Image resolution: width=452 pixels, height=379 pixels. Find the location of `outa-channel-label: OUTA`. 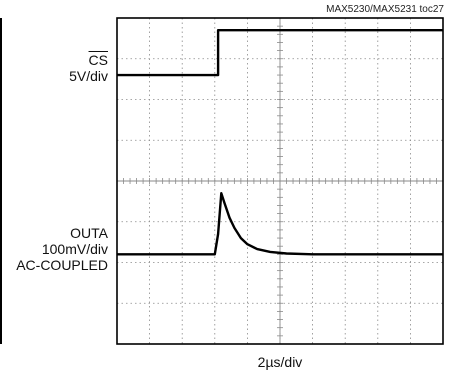

outa-channel-label: OUTA is located at coordinates (89, 233).